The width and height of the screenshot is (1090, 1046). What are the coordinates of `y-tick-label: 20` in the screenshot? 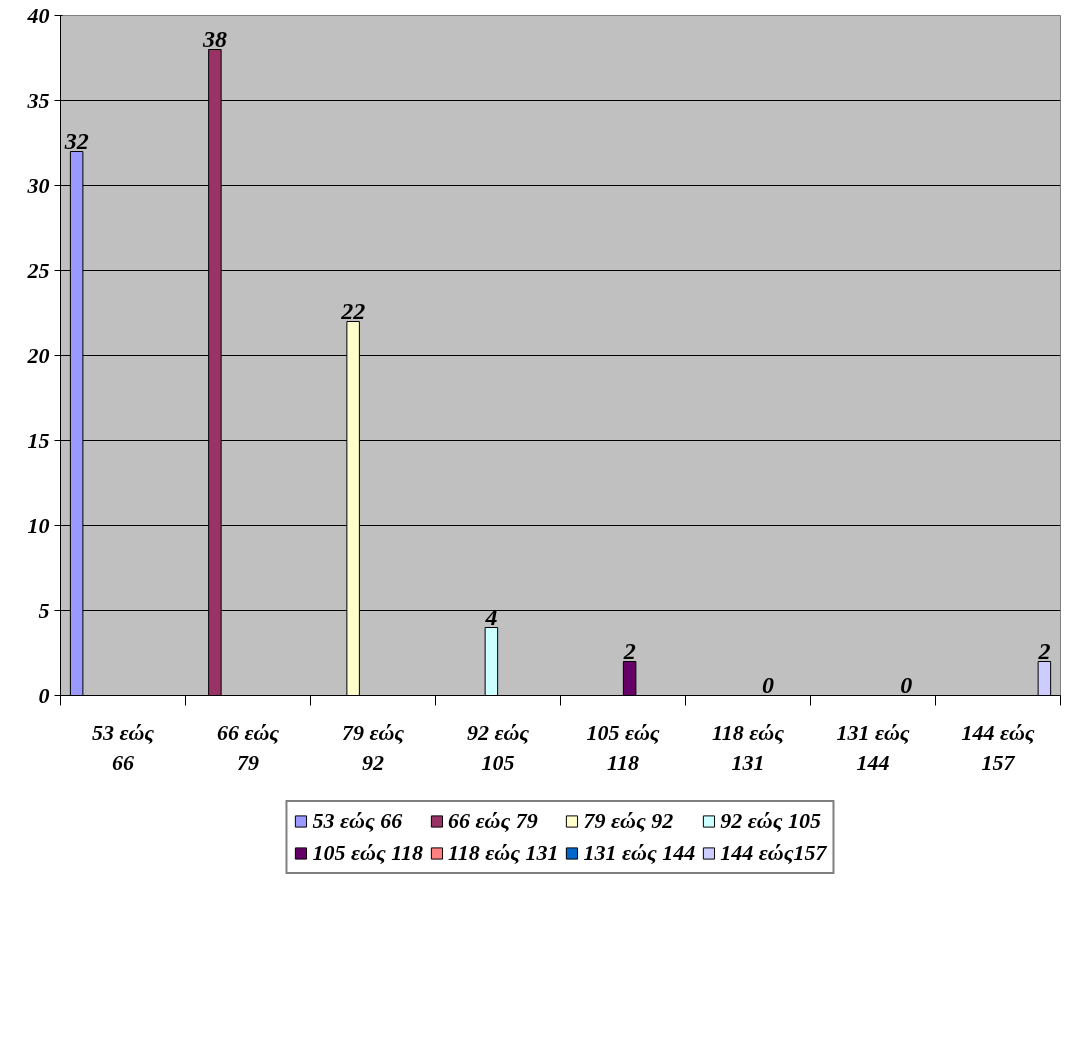 It's located at (38, 355).